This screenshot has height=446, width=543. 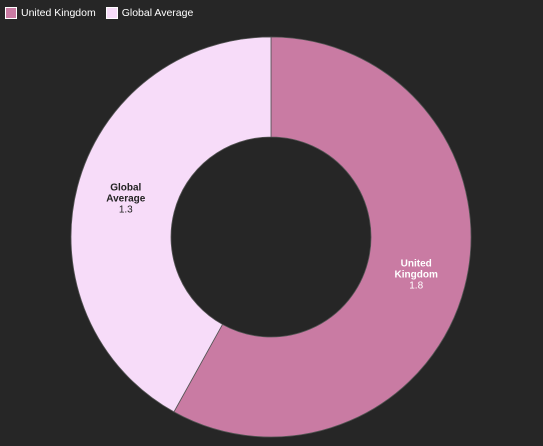 I want to click on legend-label: United Kingdom, so click(x=58, y=13).